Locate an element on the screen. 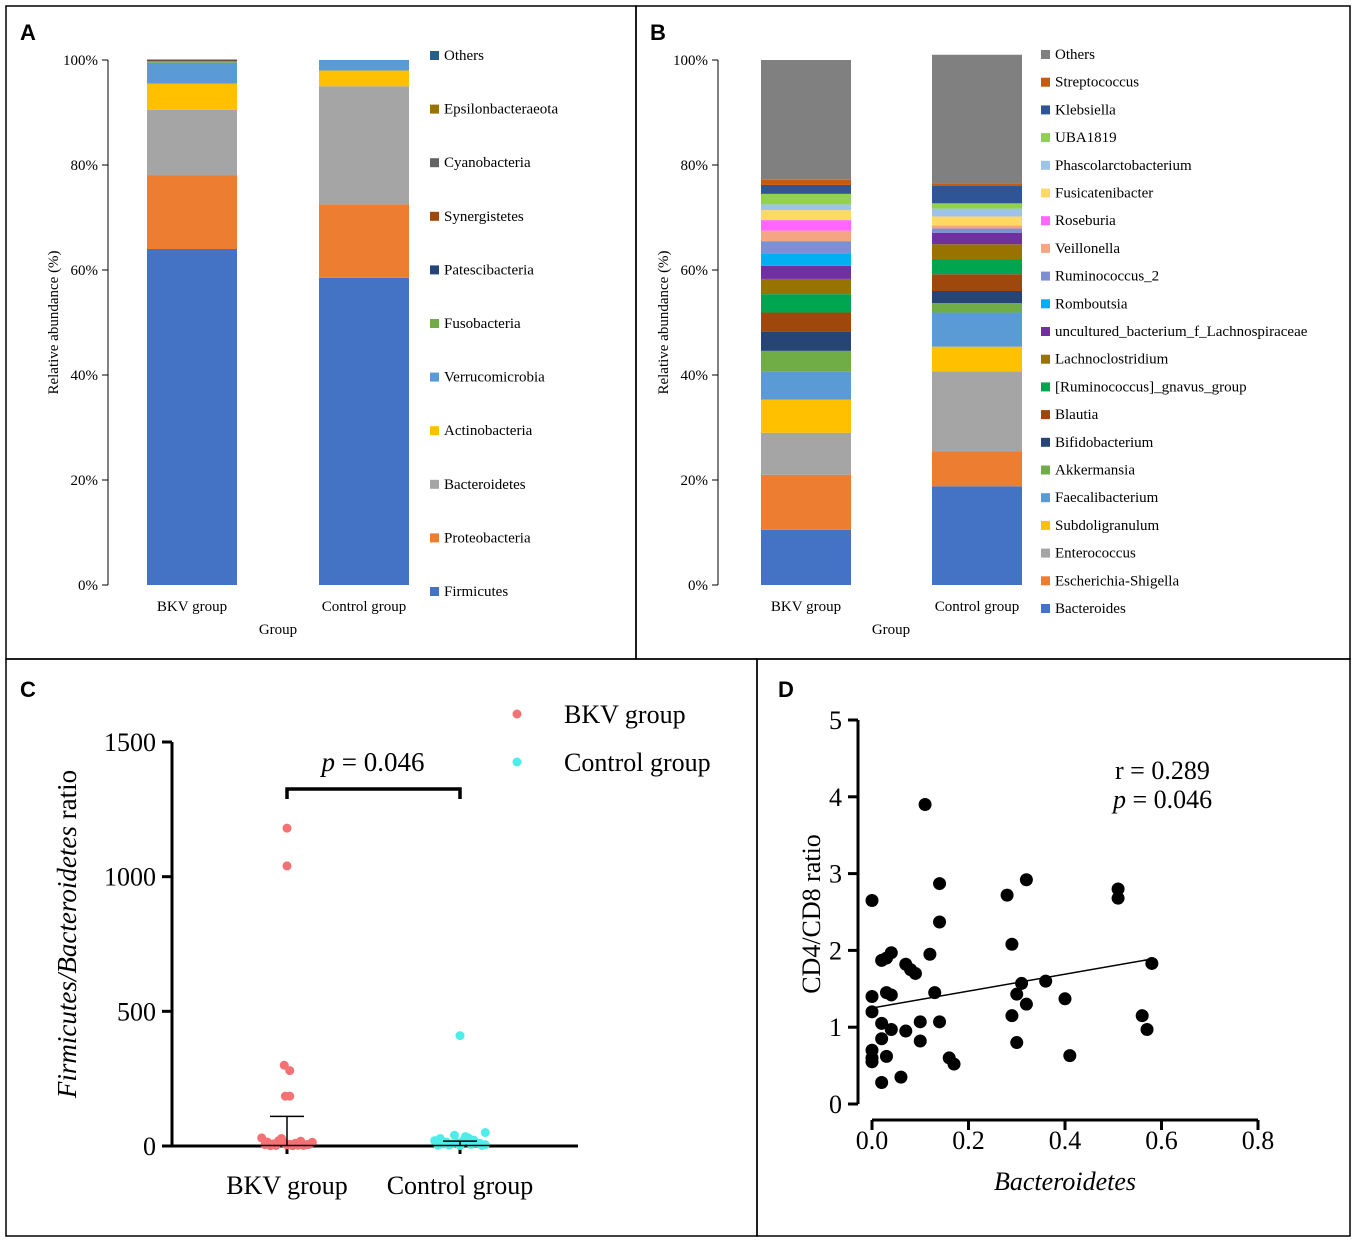 This screenshot has height=1242, width=1356. bar-segment-actinobacteria is located at coordinates (364, 78).